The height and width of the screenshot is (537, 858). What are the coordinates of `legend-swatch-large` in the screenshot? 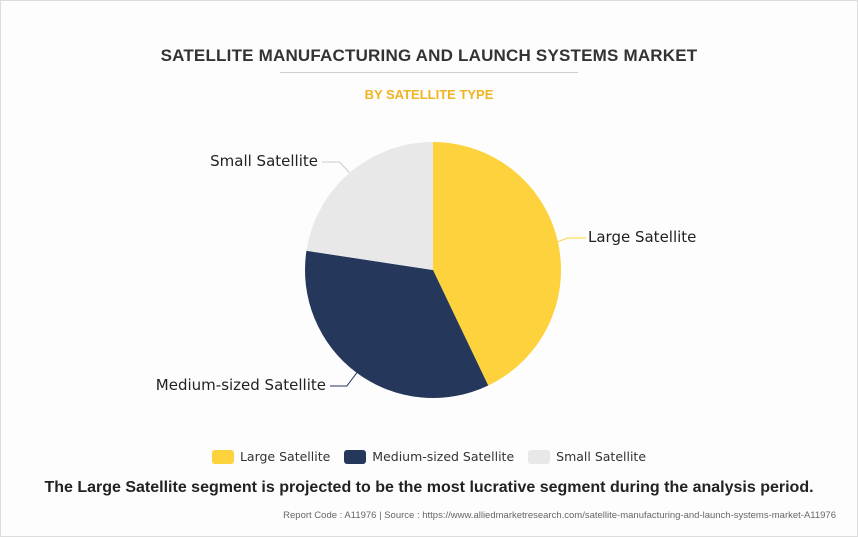 It's located at (222, 456).